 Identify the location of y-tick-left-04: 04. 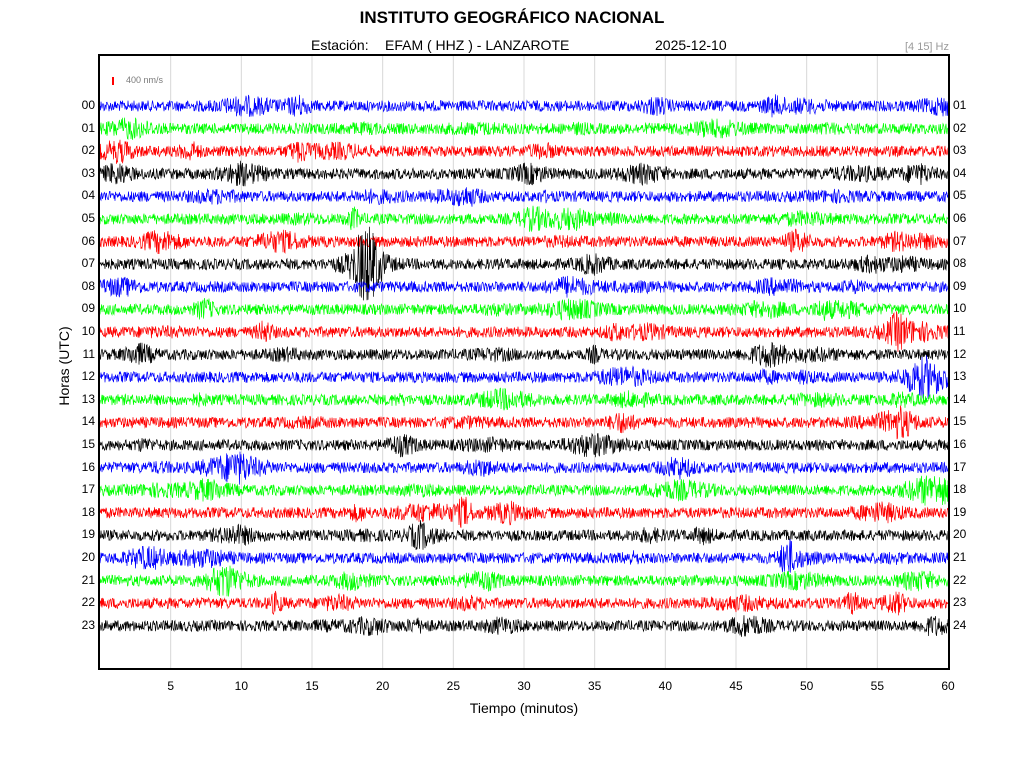
(88, 195).